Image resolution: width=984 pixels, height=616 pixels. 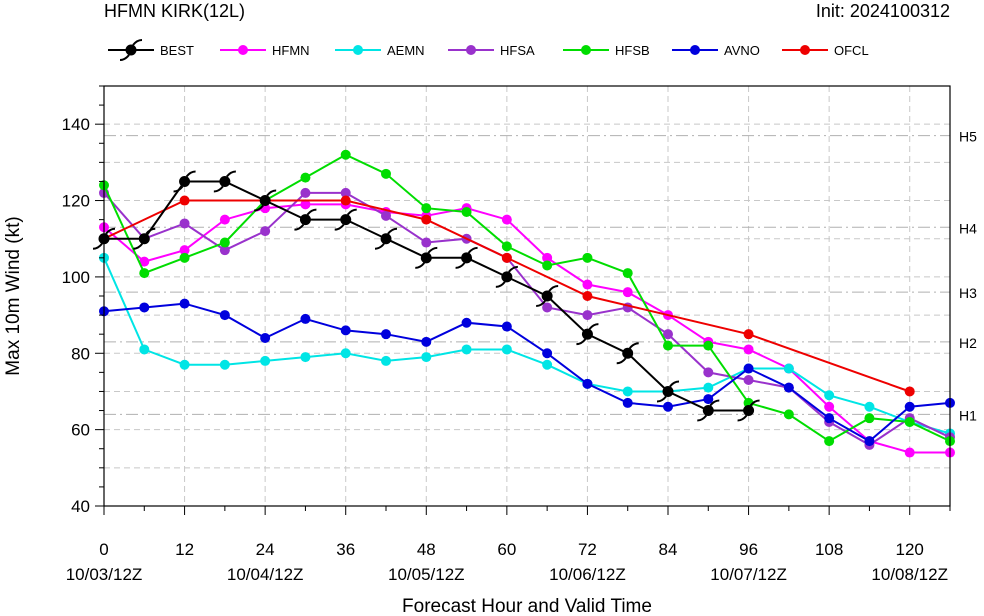 What do you see at coordinates (517, 50) in the screenshot?
I see `legend-label: HFSA` at bounding box center [517, 50].